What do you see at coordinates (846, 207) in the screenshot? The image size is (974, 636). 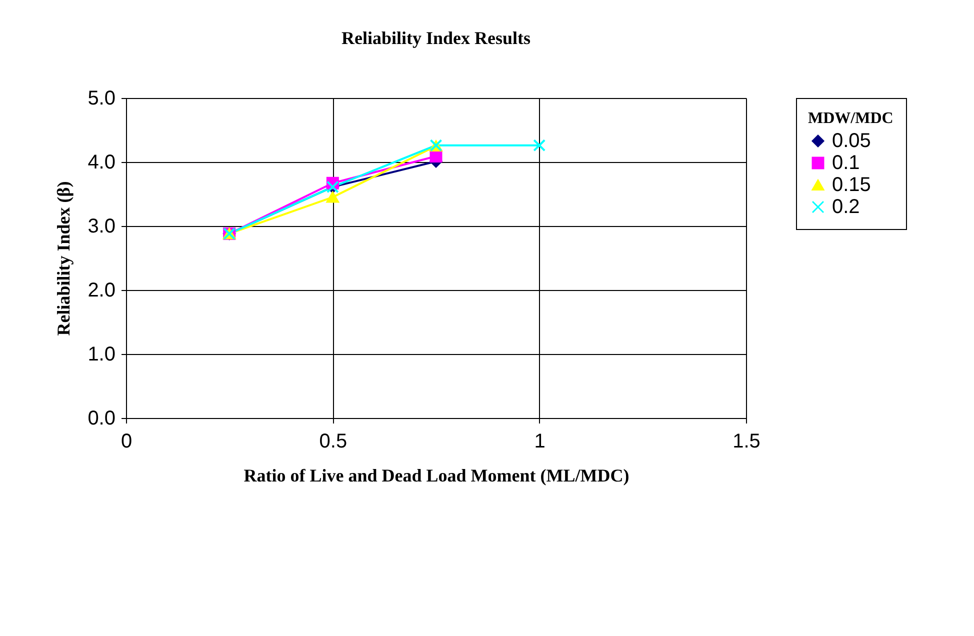 I see `legend-label: 0.2` at bounding box center [846, 207].